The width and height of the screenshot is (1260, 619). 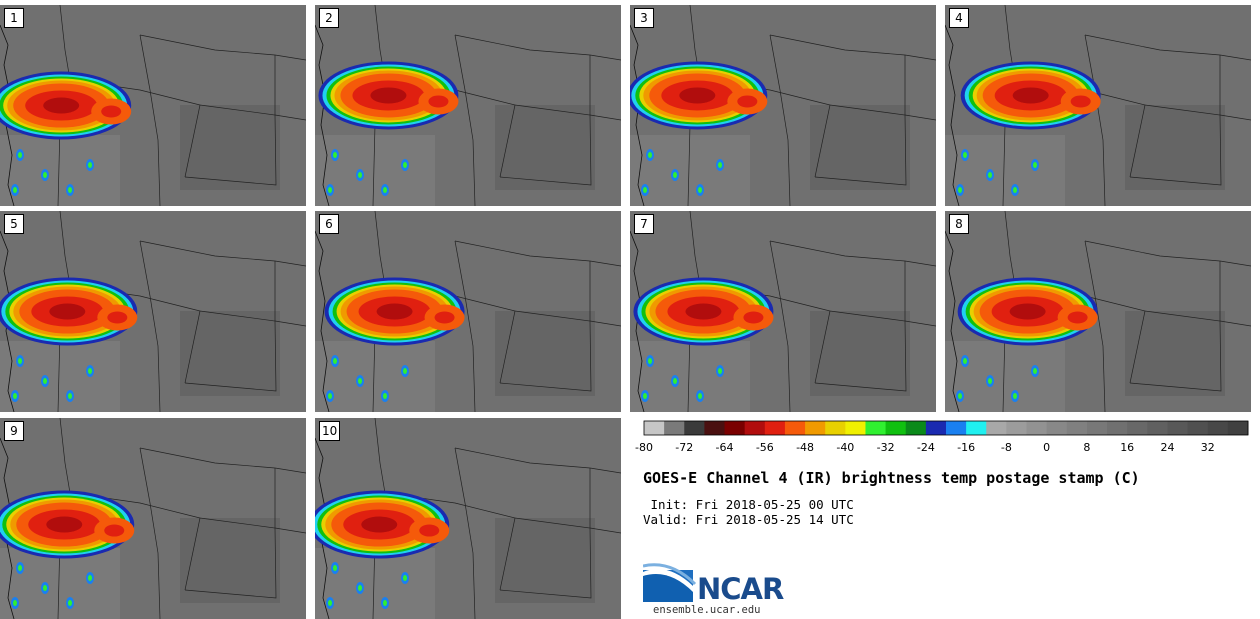 I want to click on ncar-logo: NCAR, so click(x=722, y=587).